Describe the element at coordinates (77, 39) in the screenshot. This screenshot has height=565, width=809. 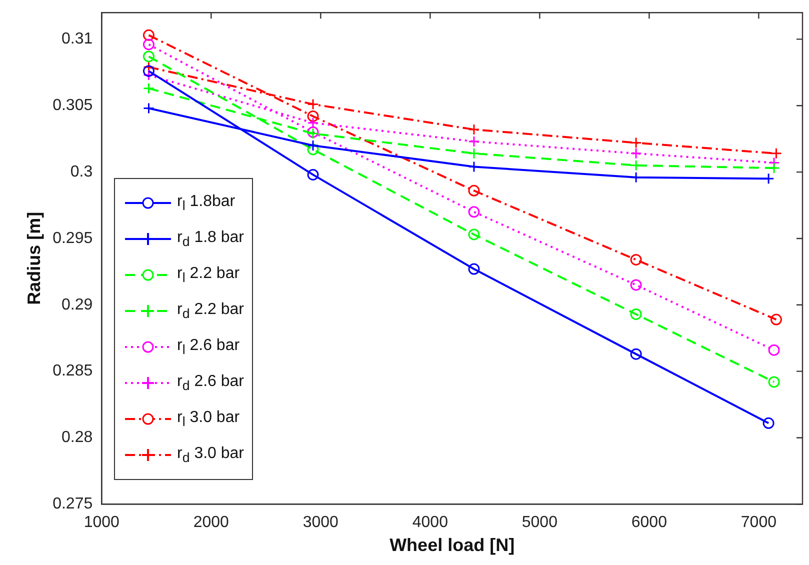
I see `y-tick-label: 0.31` at that location.